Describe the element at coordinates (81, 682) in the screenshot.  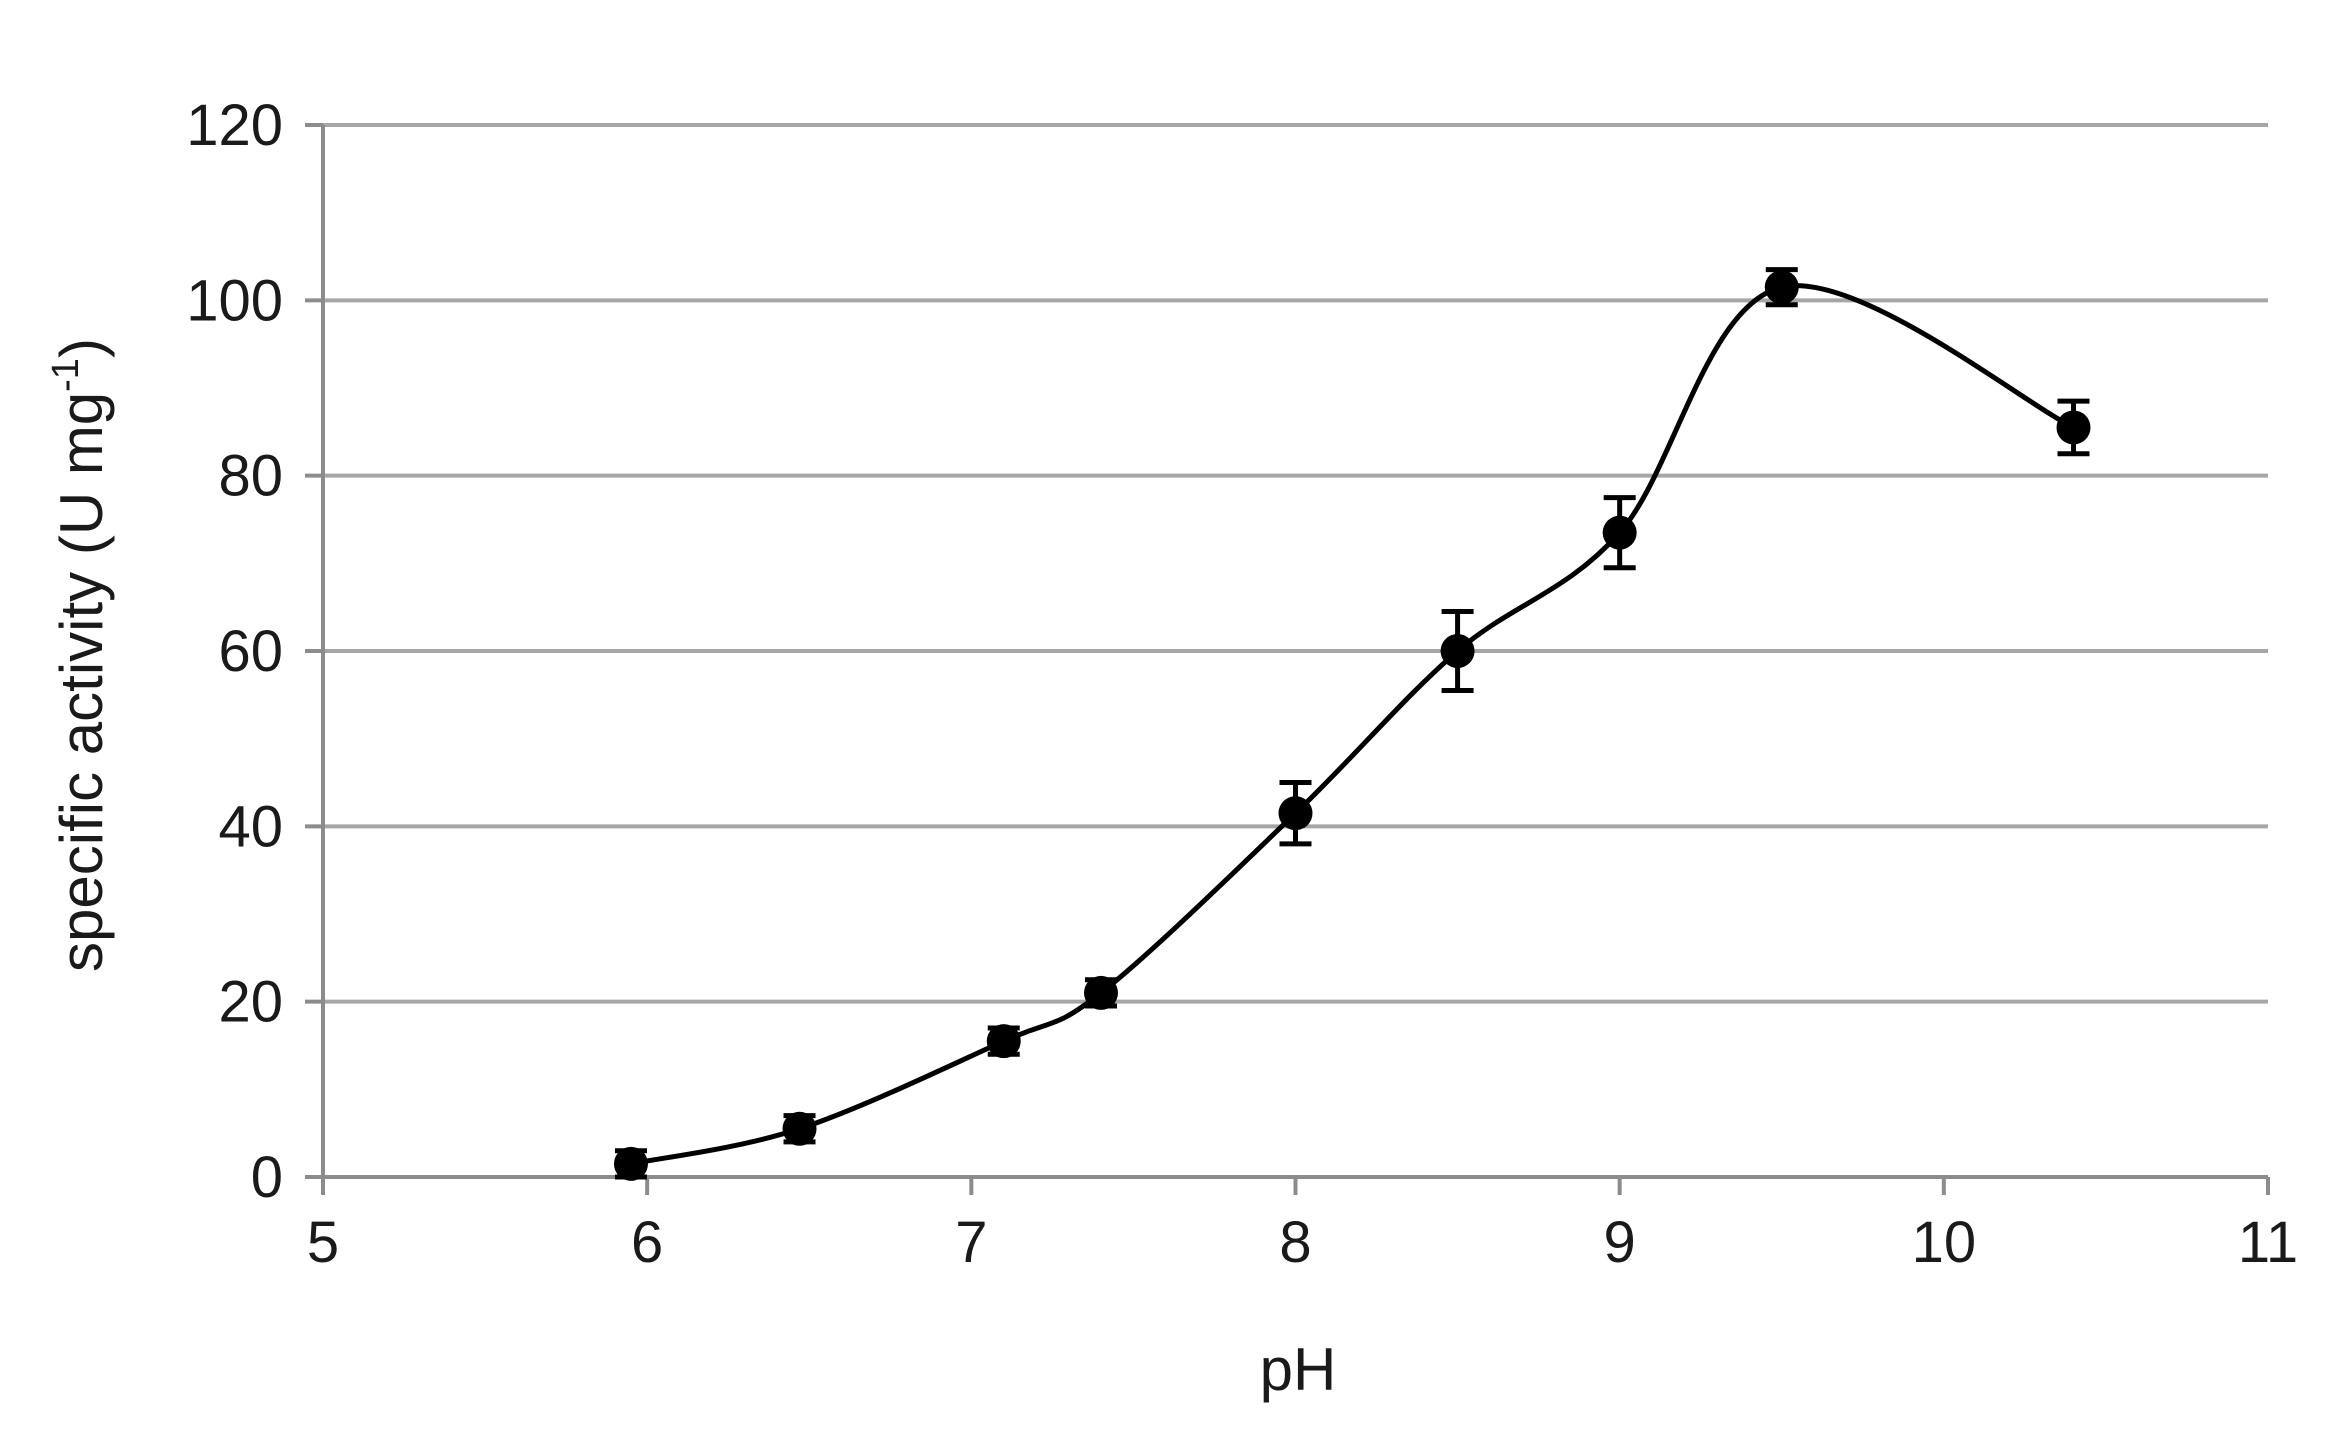
I see `y-axis-title-main: specific activity (U mg` at that location.